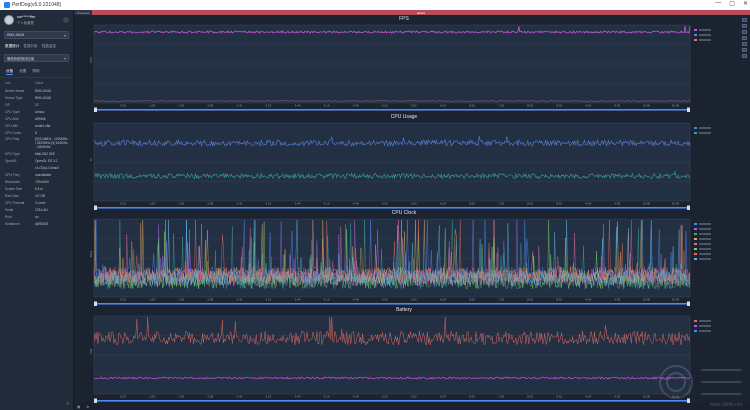 This screenshot has width=750, height=410. Describe the element at coordinates (8, 83) in the screenshot. I see `info-key-header: Info` at that location.